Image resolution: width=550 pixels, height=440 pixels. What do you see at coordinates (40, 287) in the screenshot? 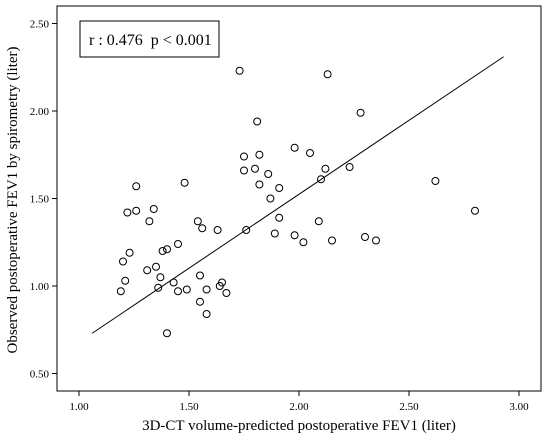
I see `y-tick-label: 1.00` at bounding box center [40, 287].